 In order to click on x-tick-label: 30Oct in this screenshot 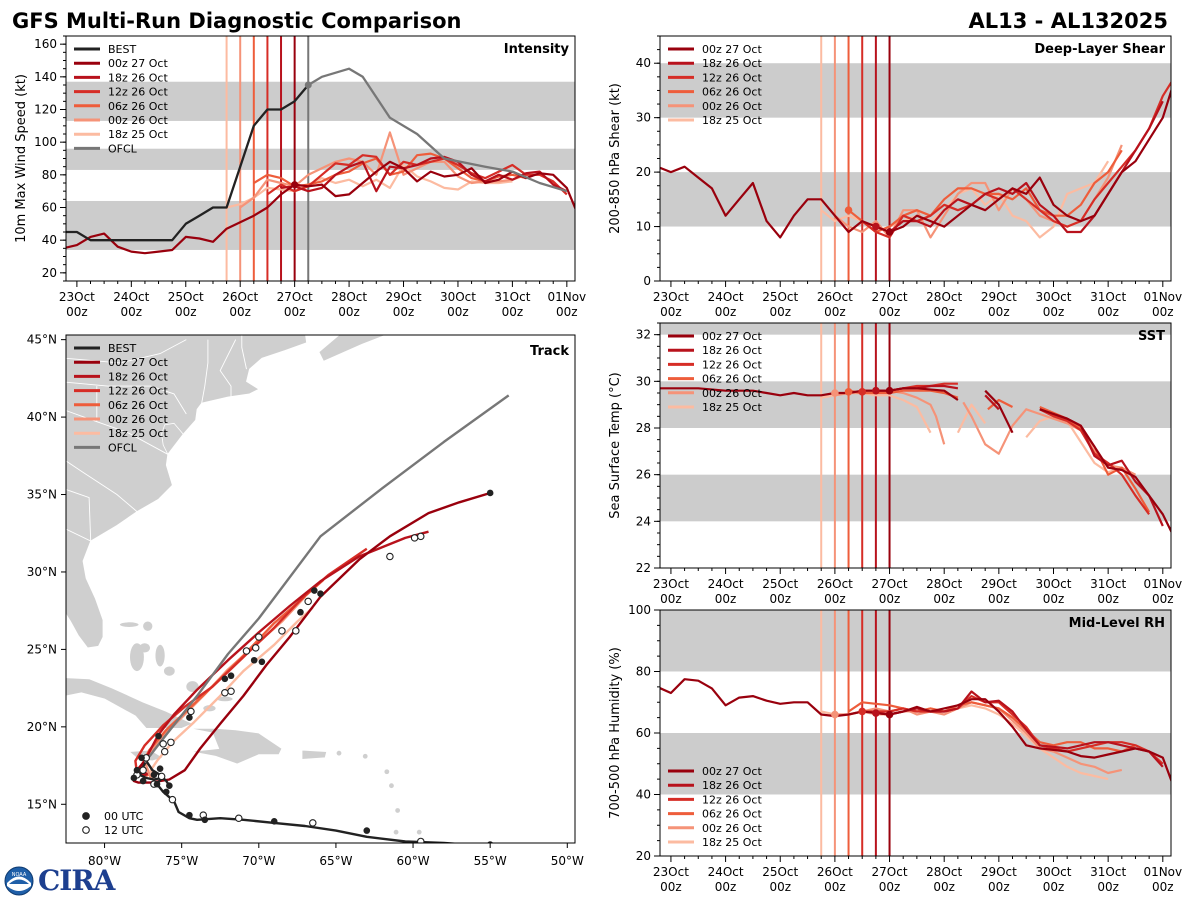, I will do `click(1053, 872)`.